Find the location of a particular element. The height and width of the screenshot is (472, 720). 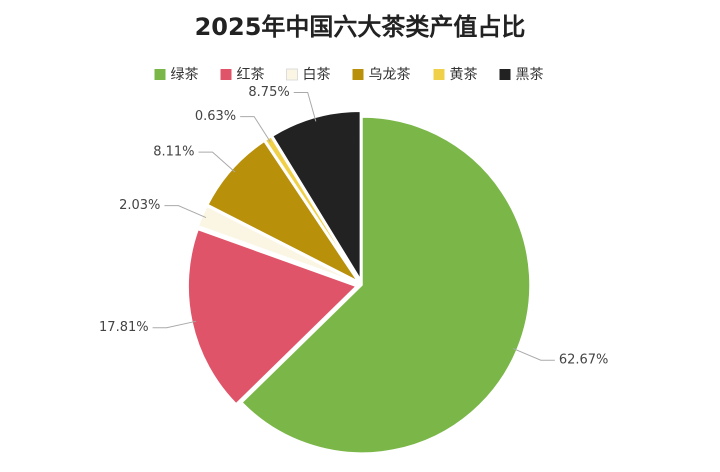

legend-label: 绿茶 is located at coordinates (185, 75).